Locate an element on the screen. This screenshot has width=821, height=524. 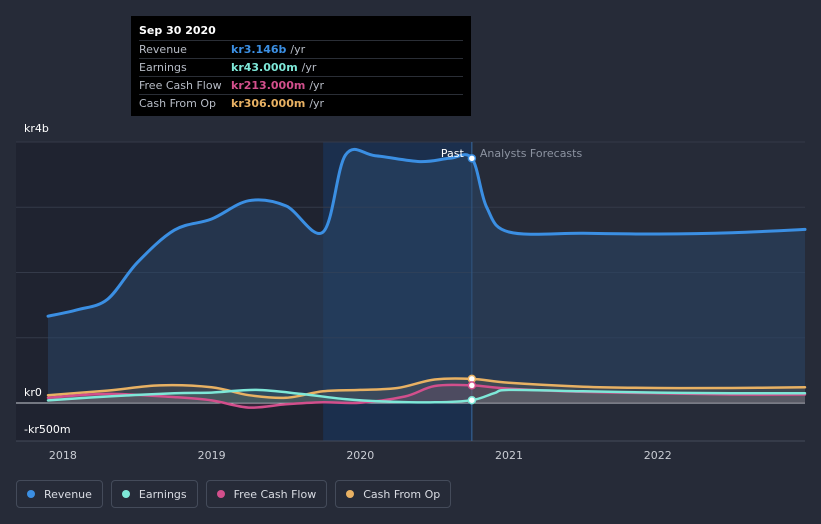
tooltip-value: kr3.146b is located at coordinates (259, 49).